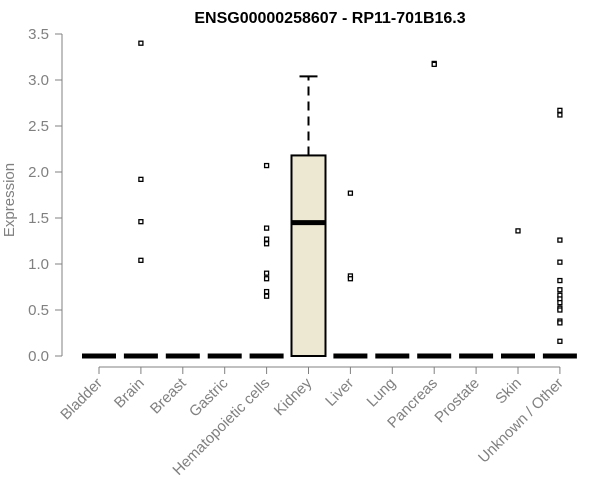 Image resolution: width=600 pixels, height=500 pixels. Describe the element at coordinates (308, 255) in the screenshot. I see `box-body` at that location.